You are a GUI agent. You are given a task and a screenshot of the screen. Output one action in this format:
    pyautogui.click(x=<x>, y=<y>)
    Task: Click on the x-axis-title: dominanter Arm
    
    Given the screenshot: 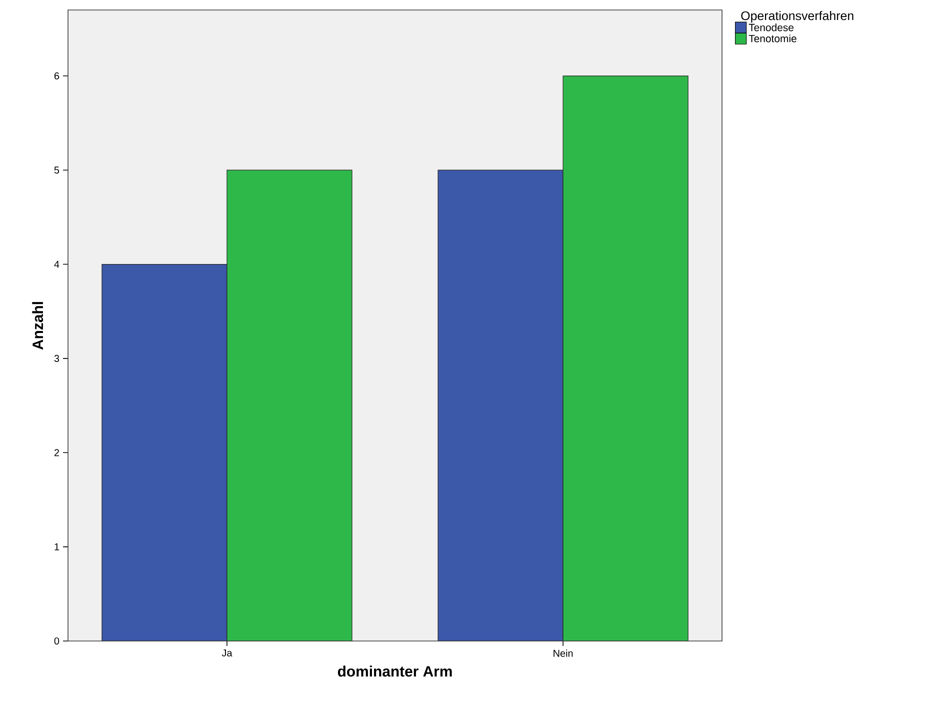 What is the action you would take?
    pyautogui.click(x=395, y=671)
    